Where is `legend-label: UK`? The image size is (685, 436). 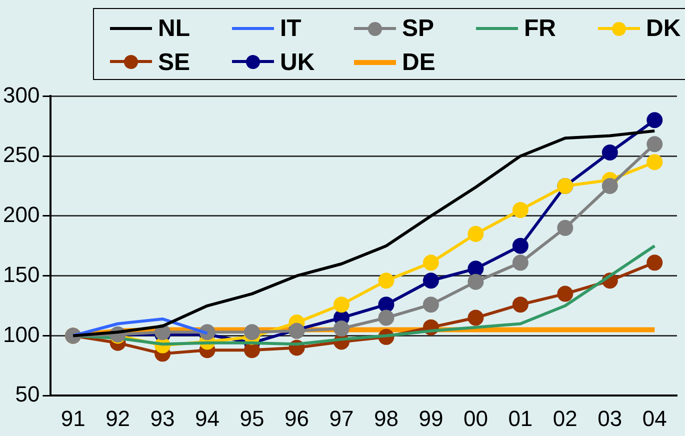 legend-label: UK is located at coordinates (297, 63).